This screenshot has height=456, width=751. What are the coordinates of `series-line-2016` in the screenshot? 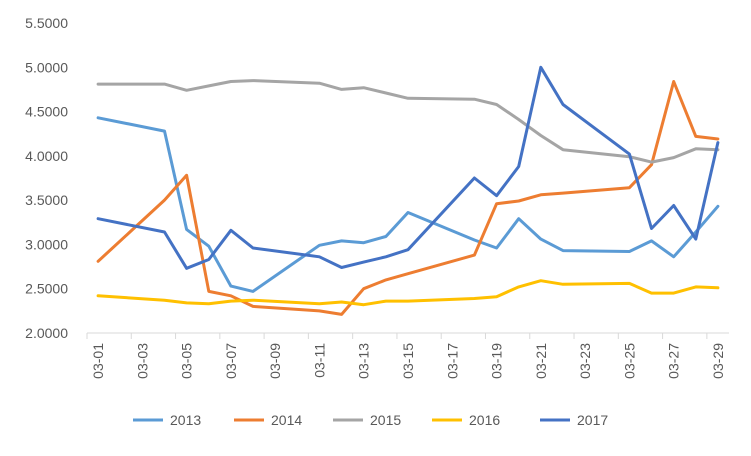 It's located at (408, 293).